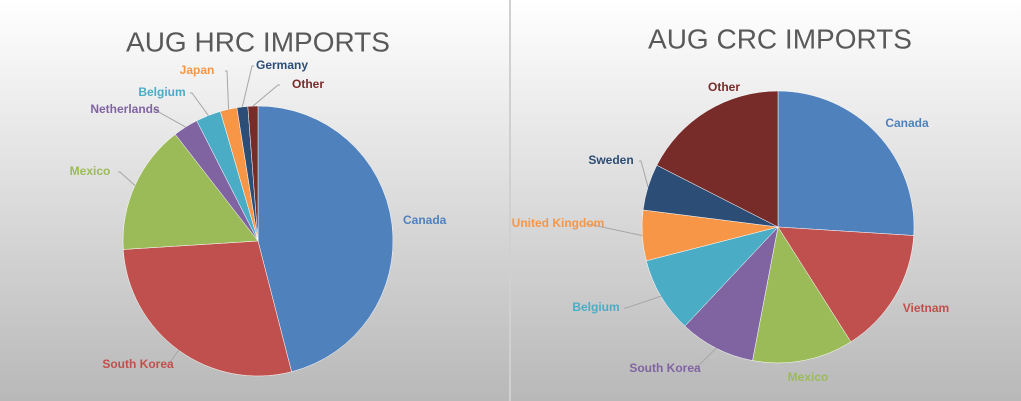 The width and height of the screenshot is (1021, 401). What do you see at coordinates (558, 223) in the screenshot?
I see `slice-label: United Kingdom` at bounding box center [558, 223].